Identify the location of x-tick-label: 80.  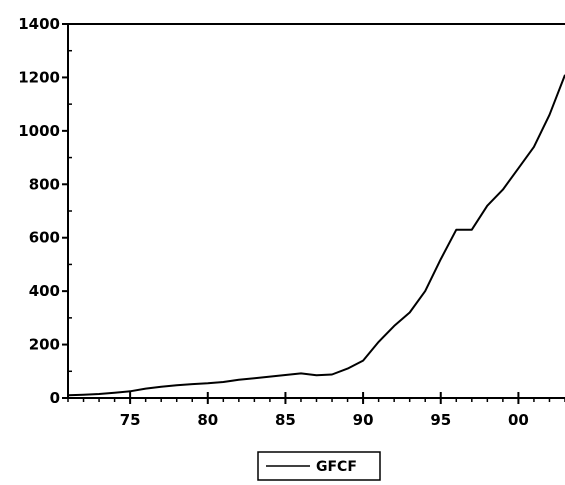
(207, 420).